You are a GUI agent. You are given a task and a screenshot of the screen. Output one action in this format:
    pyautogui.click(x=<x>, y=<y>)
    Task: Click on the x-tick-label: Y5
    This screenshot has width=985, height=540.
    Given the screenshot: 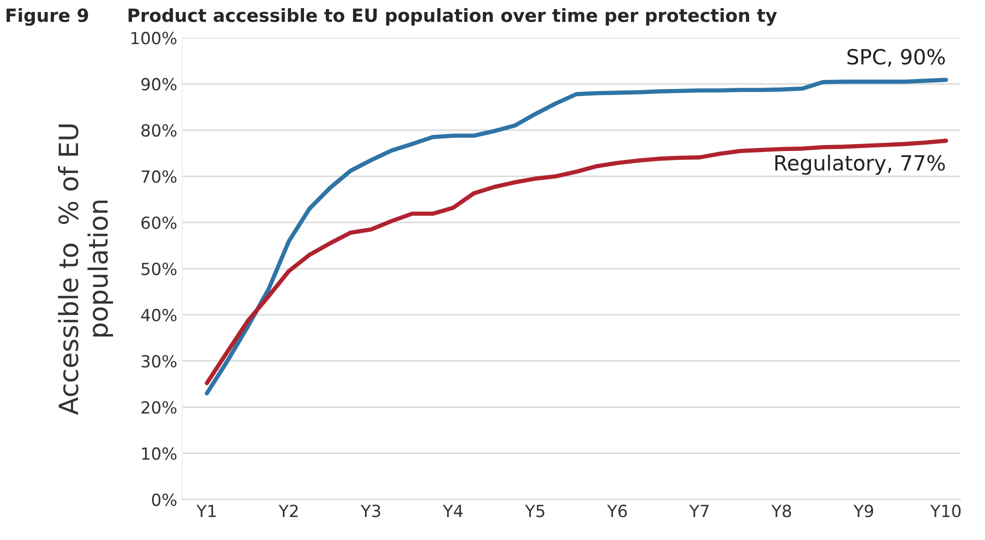 What is the action you would take?
    pyautogui.click(x=534, y=511)
    